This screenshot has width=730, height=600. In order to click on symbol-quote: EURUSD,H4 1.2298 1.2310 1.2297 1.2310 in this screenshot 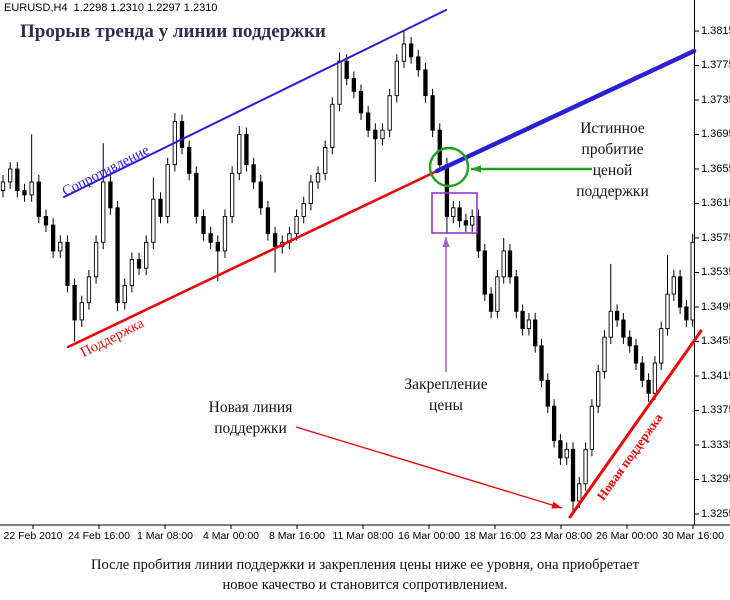, I will do `click(111, 8)`.